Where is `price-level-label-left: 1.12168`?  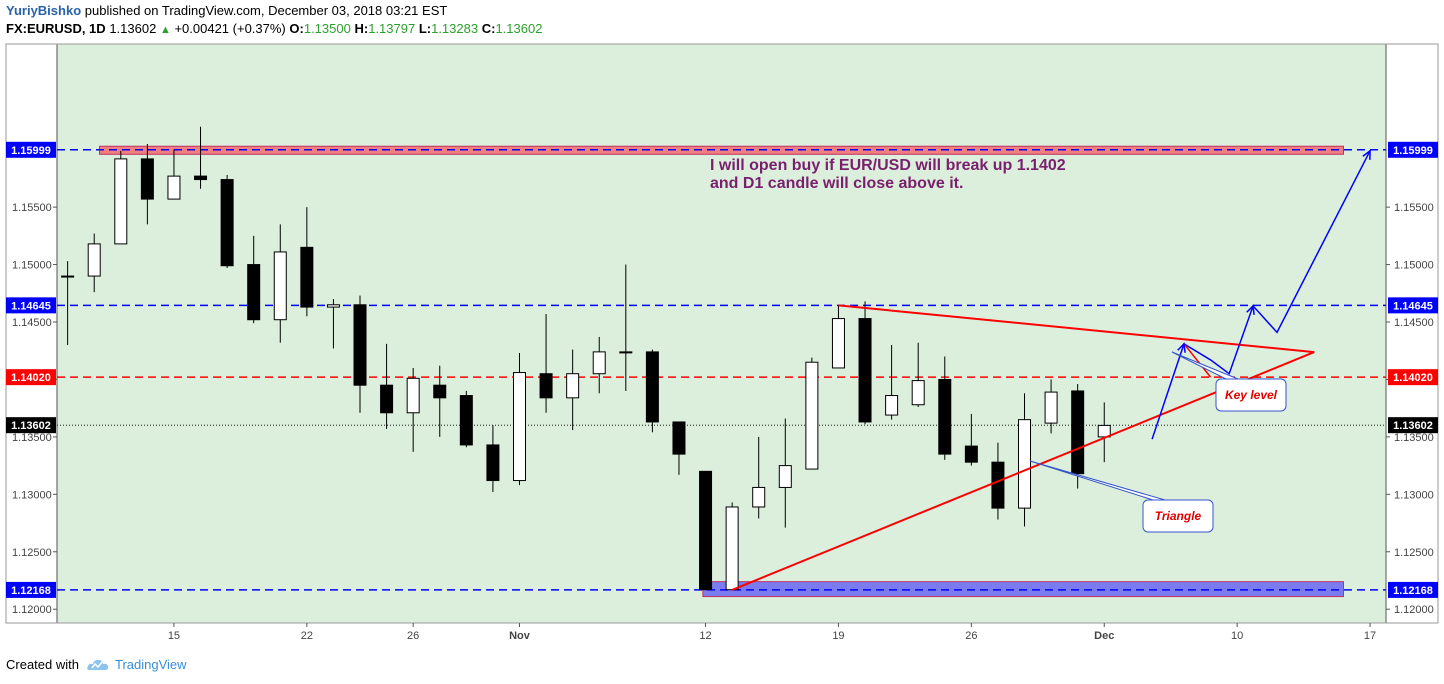 price-level-label-left: 1.12168 is located at coordinates (31, 591).